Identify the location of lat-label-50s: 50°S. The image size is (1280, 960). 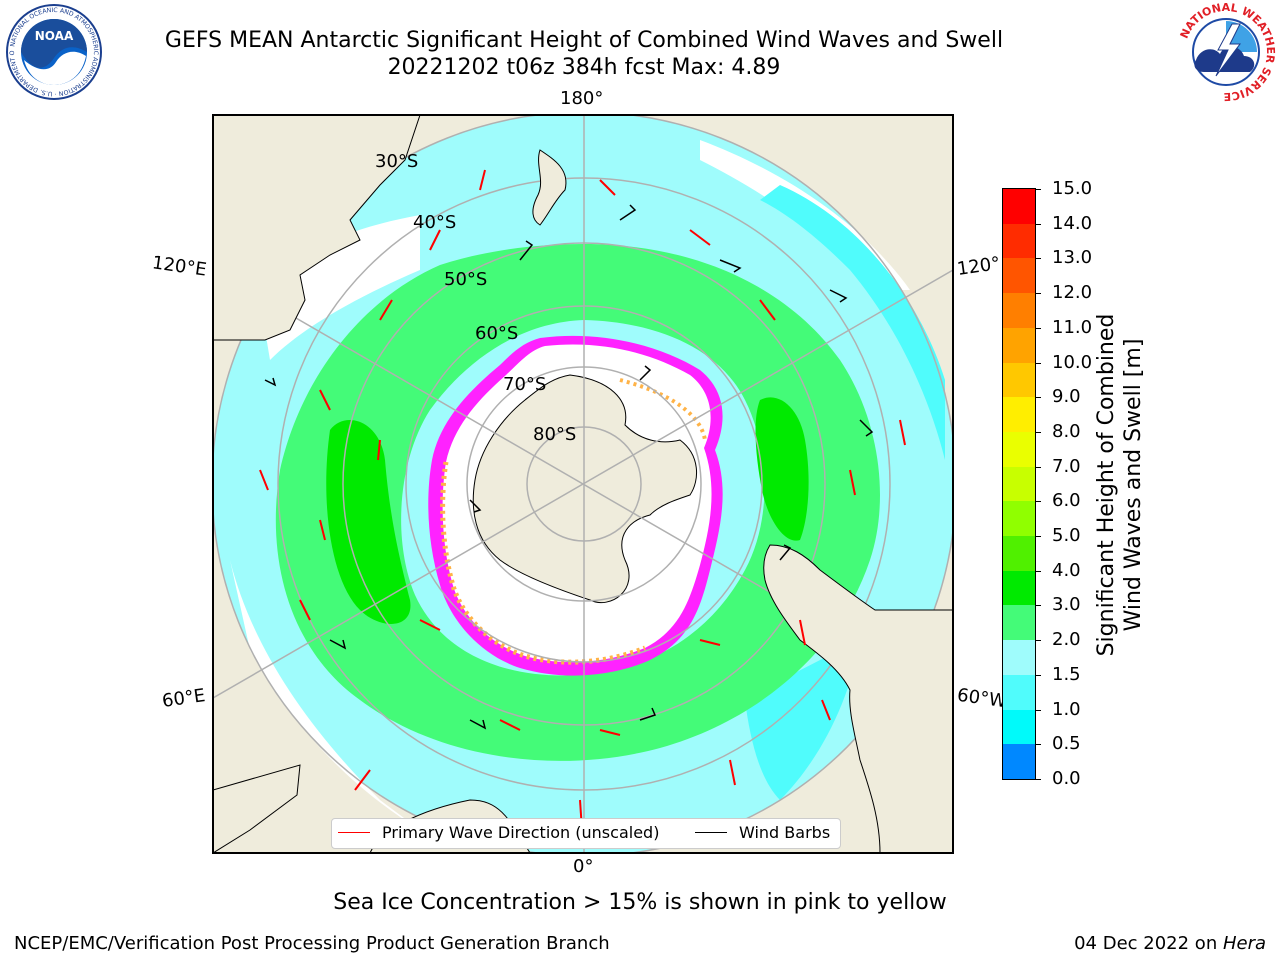
(466, 279).